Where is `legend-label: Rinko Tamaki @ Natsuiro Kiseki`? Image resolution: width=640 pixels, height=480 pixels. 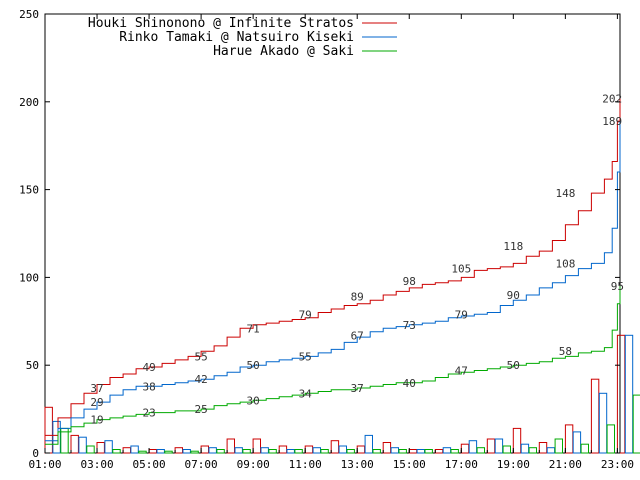 legend-label: Rinko Tamaki @ Natsuiro Kiseki is located at coordinates (236, 37).